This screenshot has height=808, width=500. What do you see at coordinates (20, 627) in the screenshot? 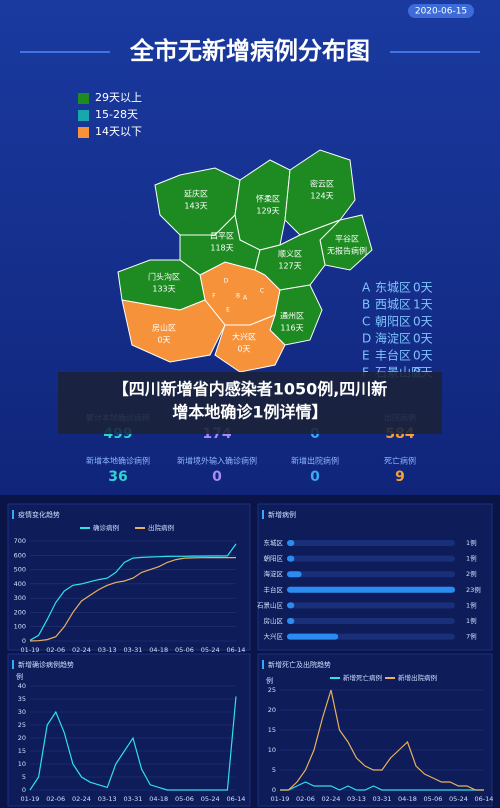
I see `y-tick-label: 100` at bounding box center [20, 627].